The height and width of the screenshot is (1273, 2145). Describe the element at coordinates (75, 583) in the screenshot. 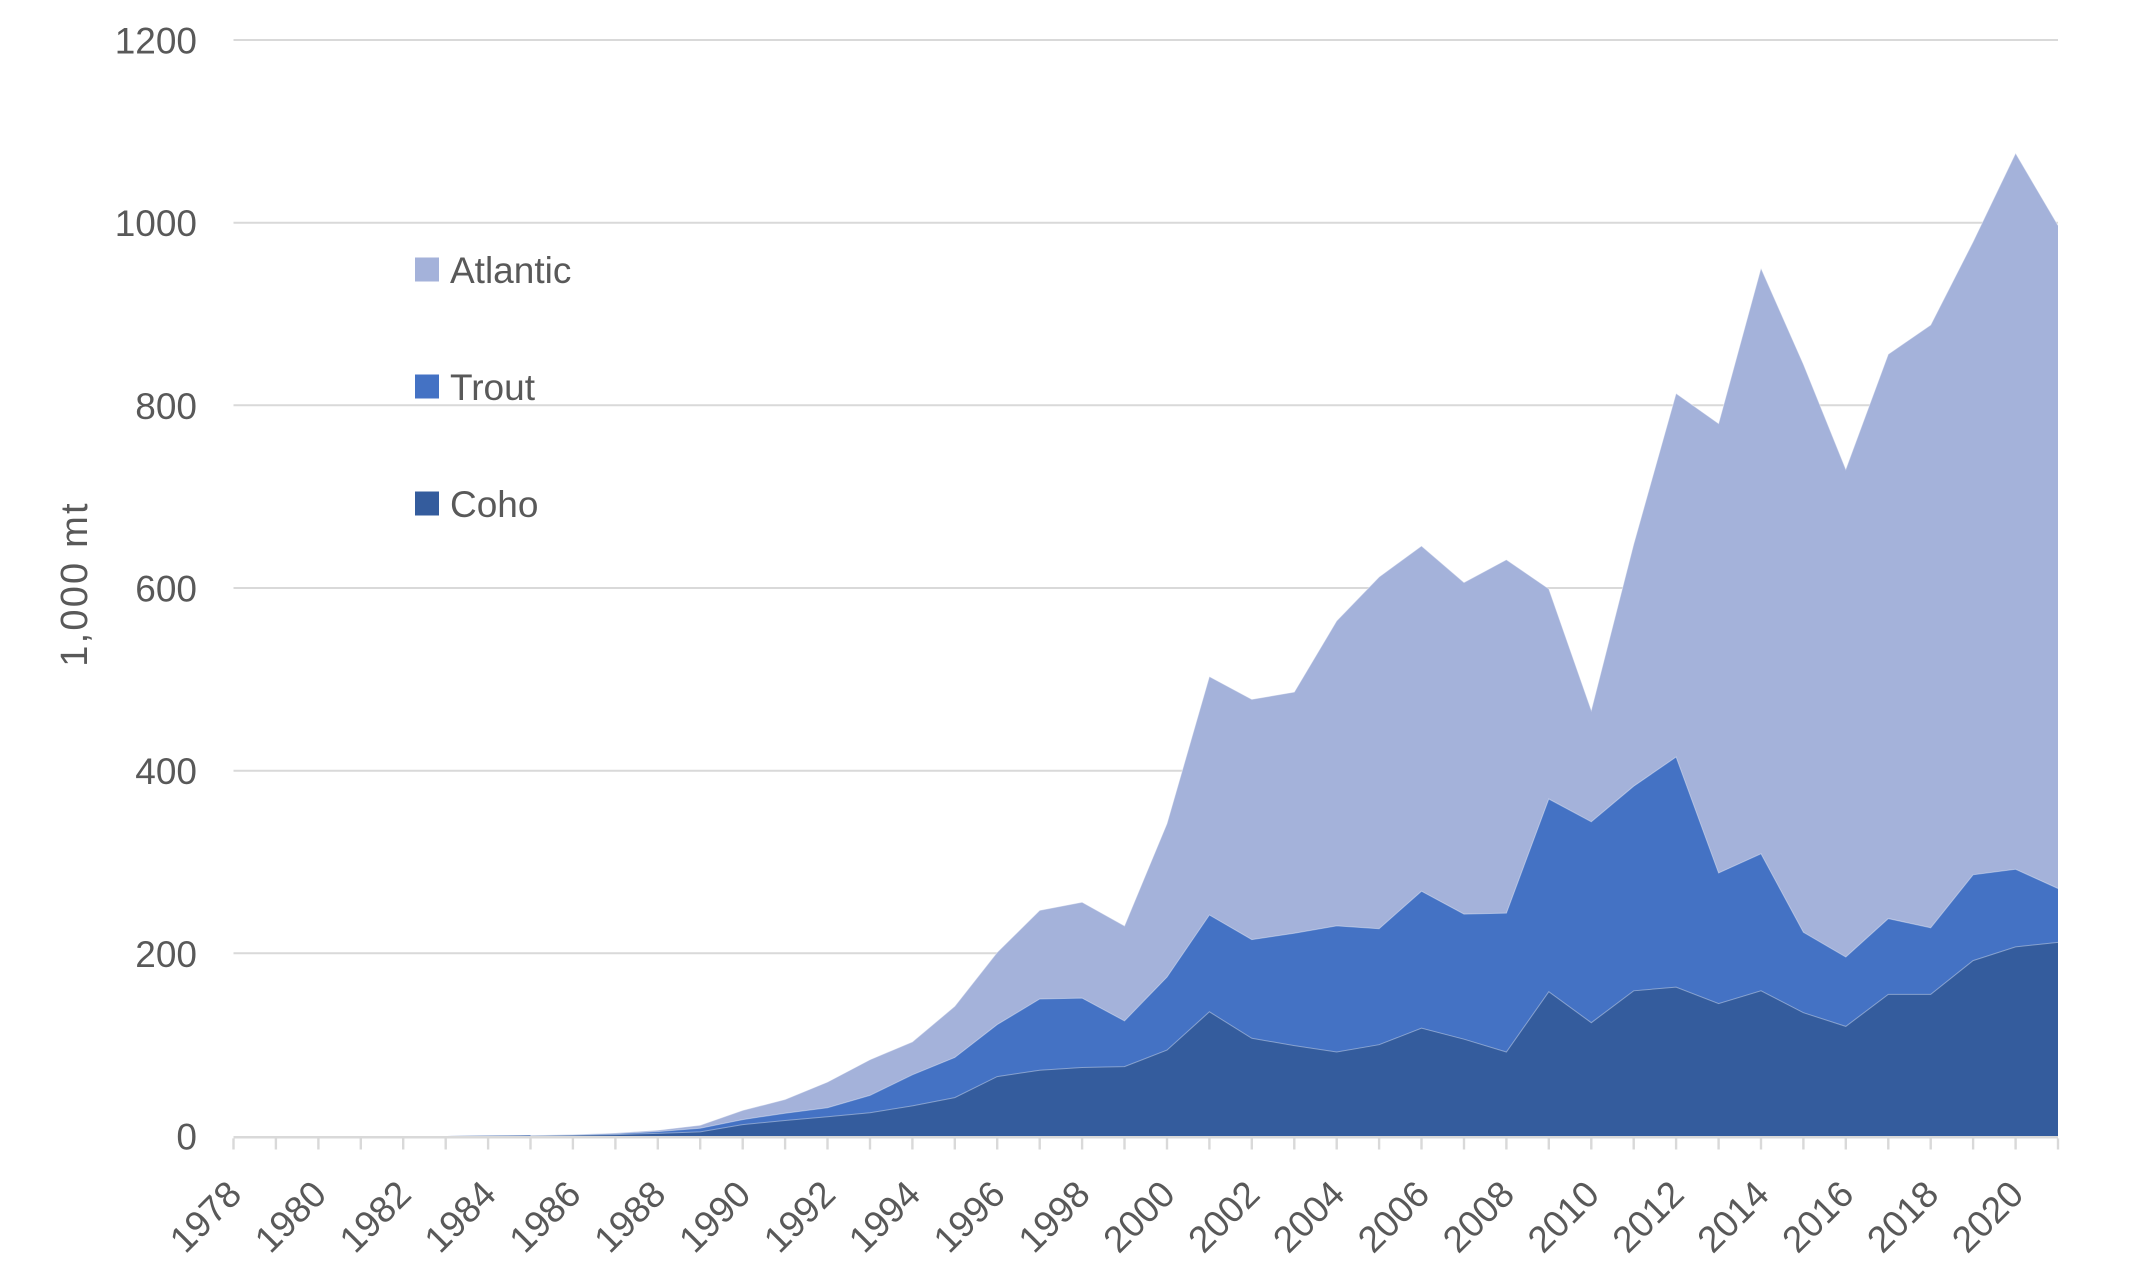

I see `svg-text: 1,000 mt` at that location.